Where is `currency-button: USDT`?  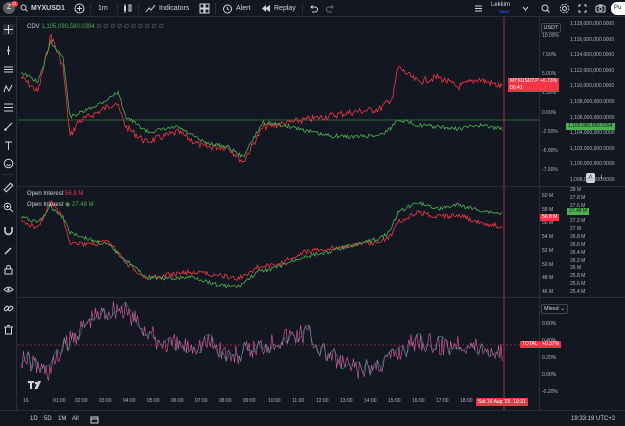 currency-button: USDT is located at coordinates (551, 28).